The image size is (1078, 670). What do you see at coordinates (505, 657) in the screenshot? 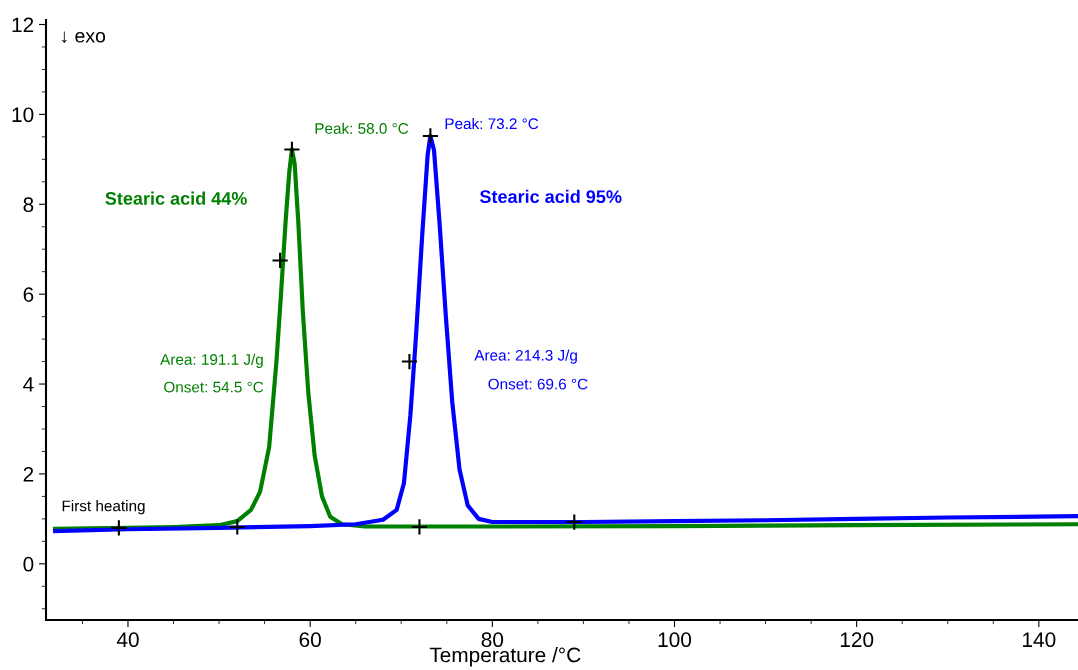
I see `x-axis-title: Temperature /°C` at bounding box center [505, 657].